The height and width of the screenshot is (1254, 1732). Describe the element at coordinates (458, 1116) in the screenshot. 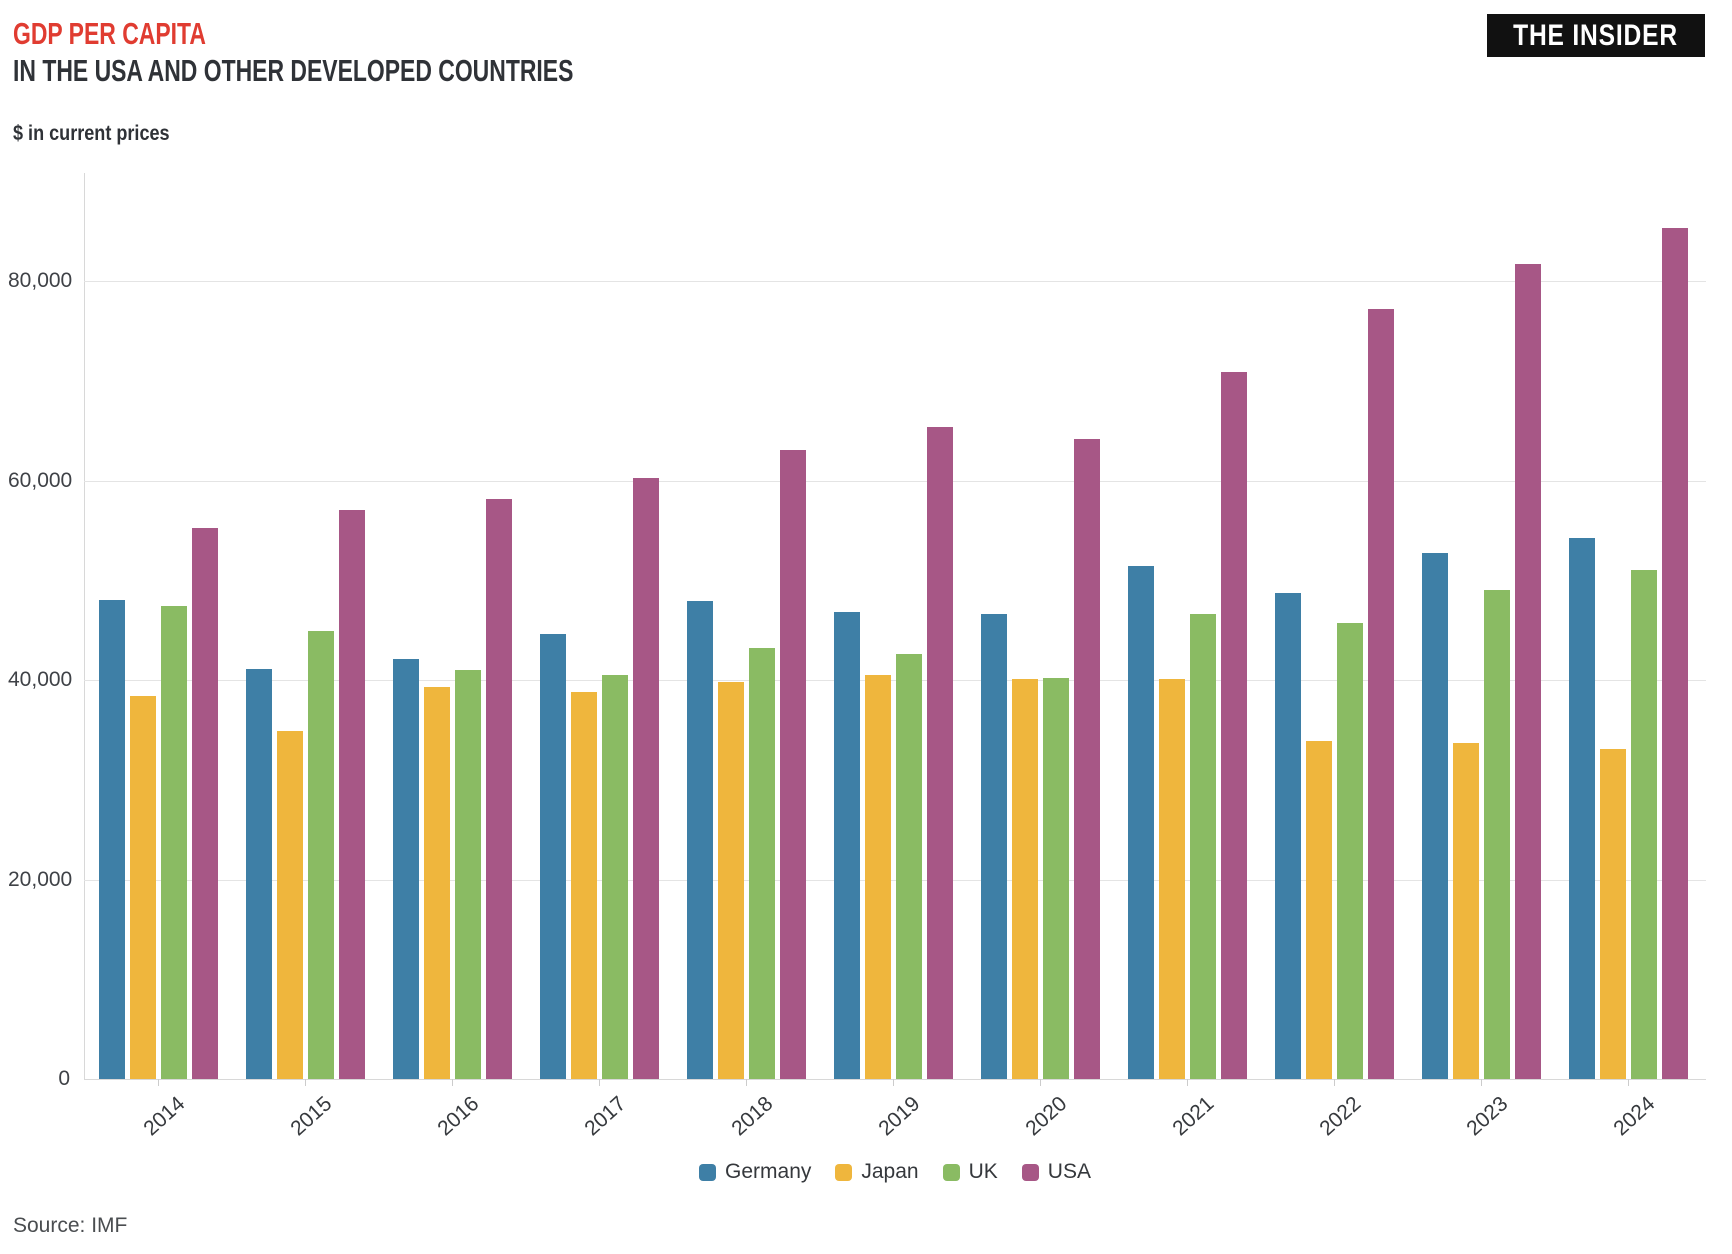

I see `x-tick-label-2016: 2016` at that location.